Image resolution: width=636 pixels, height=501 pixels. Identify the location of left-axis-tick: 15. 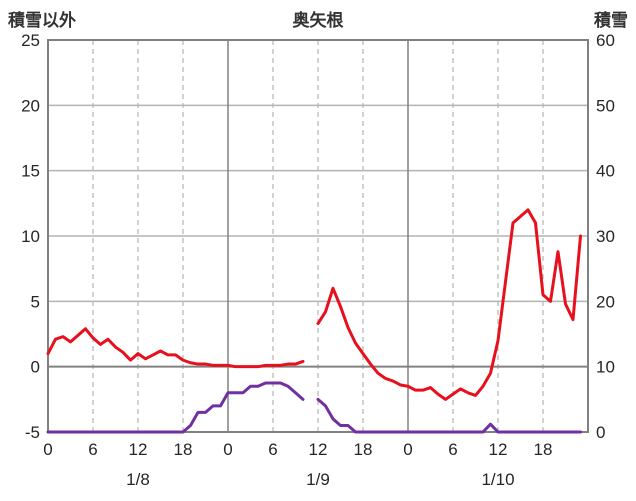
(30, 171).